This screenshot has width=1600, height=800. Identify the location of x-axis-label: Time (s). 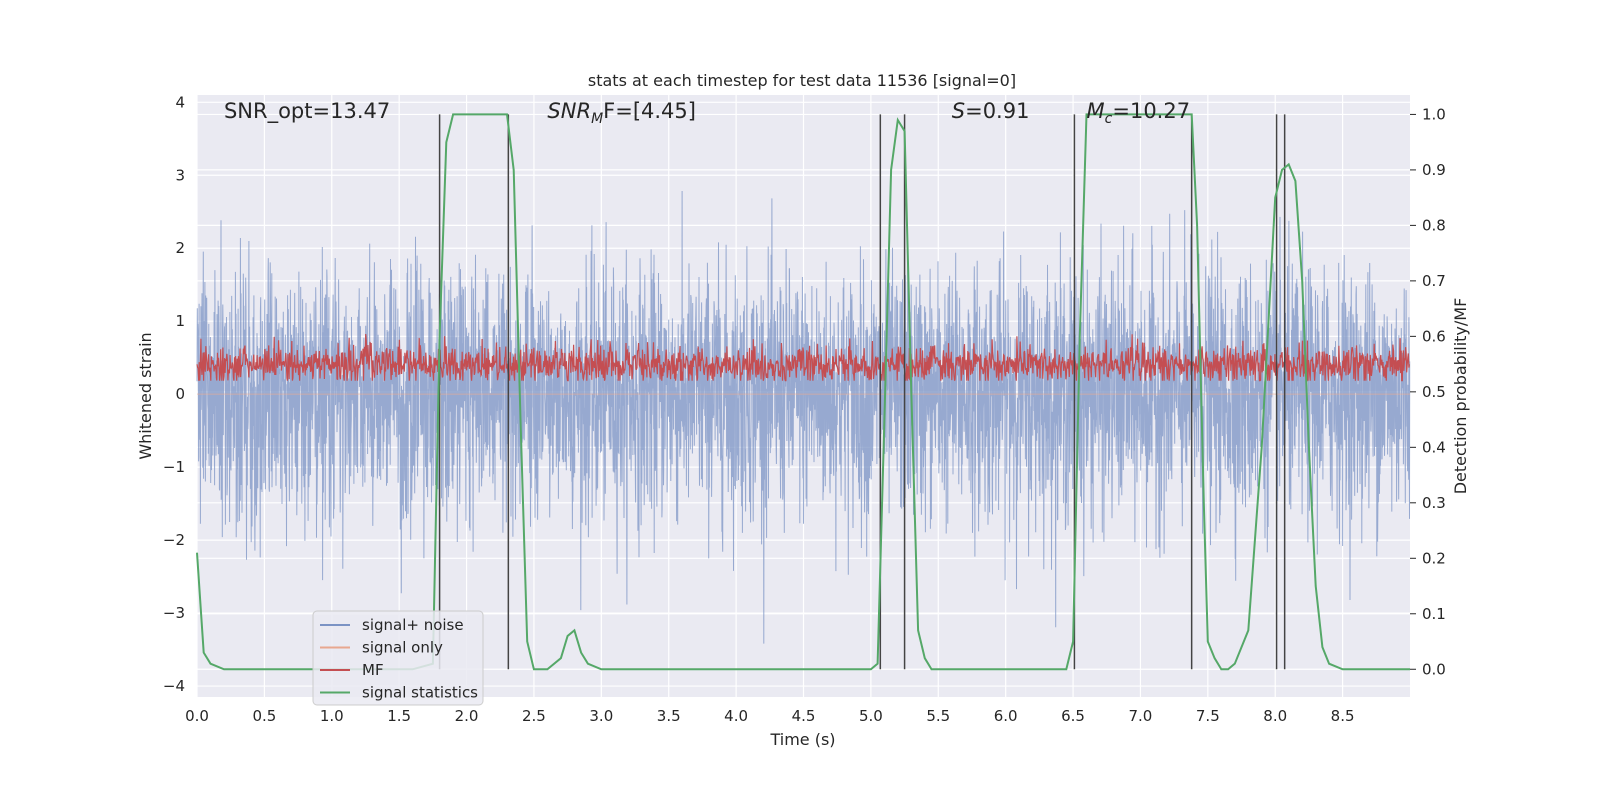
(802, 739).